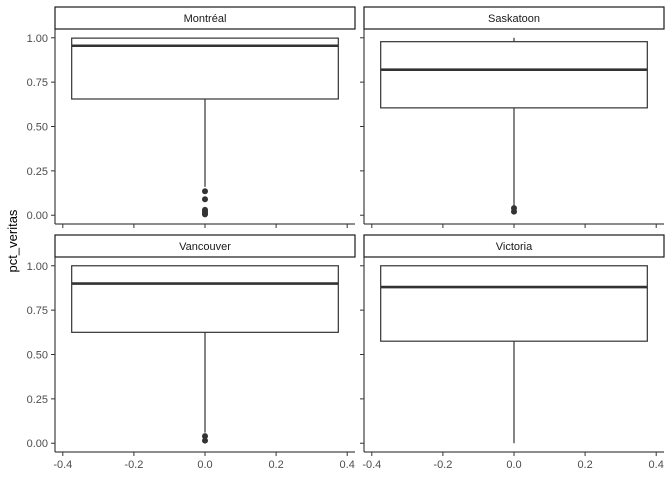  I want to click on facet-label: Montréal, so click(205, 19).